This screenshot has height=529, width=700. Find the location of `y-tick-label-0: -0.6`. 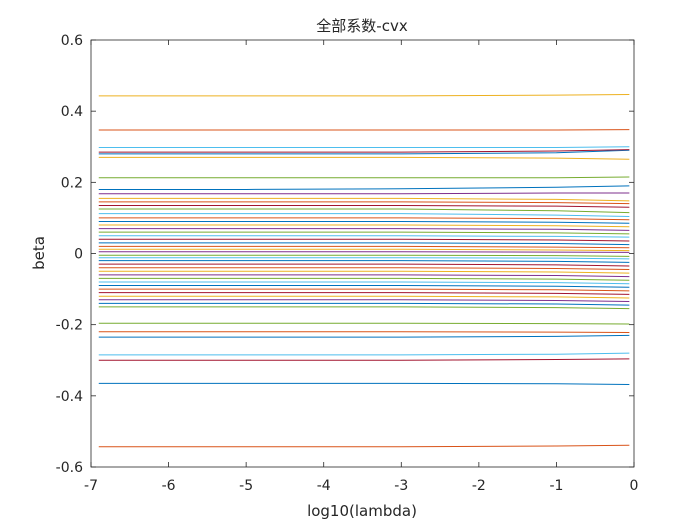

y-tick-label-0: -0.6 is located at coordinates (69, 468).